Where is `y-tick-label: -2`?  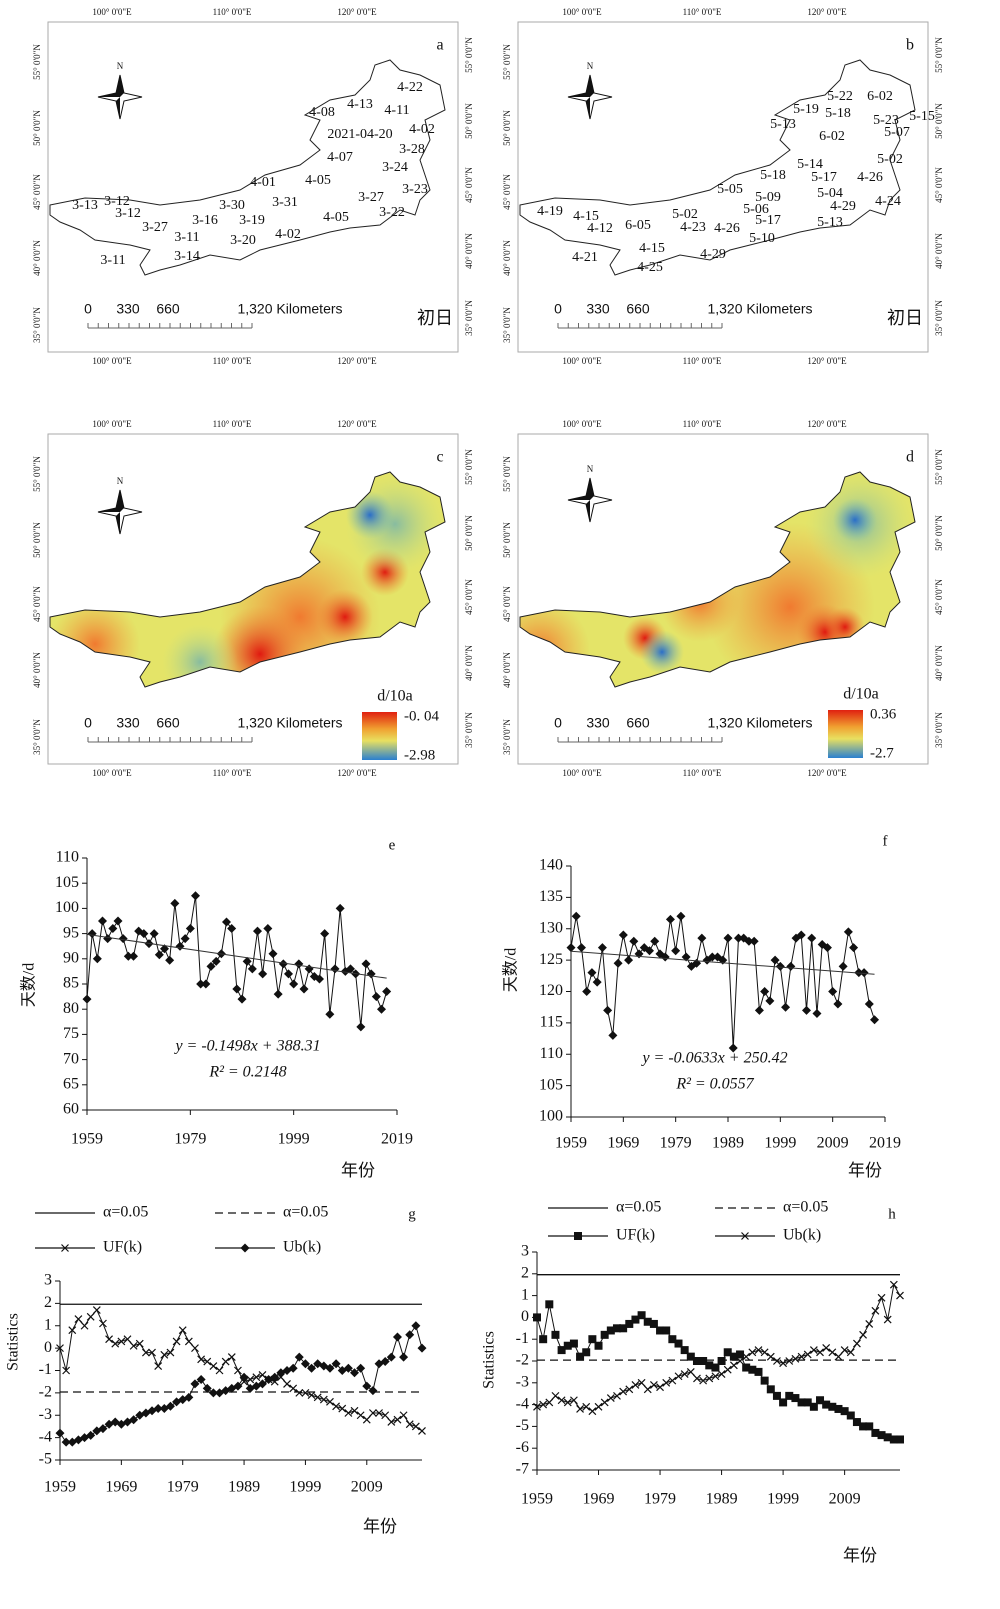
y-tick-label: -2 is located at coordinates (45, 1392).